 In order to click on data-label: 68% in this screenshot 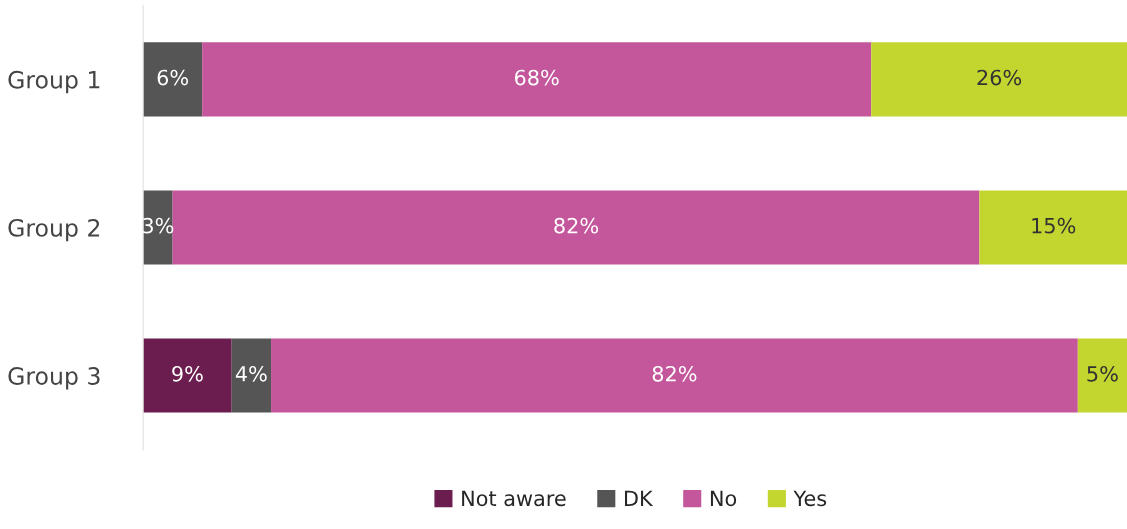, I will do `click(536, 77)`.